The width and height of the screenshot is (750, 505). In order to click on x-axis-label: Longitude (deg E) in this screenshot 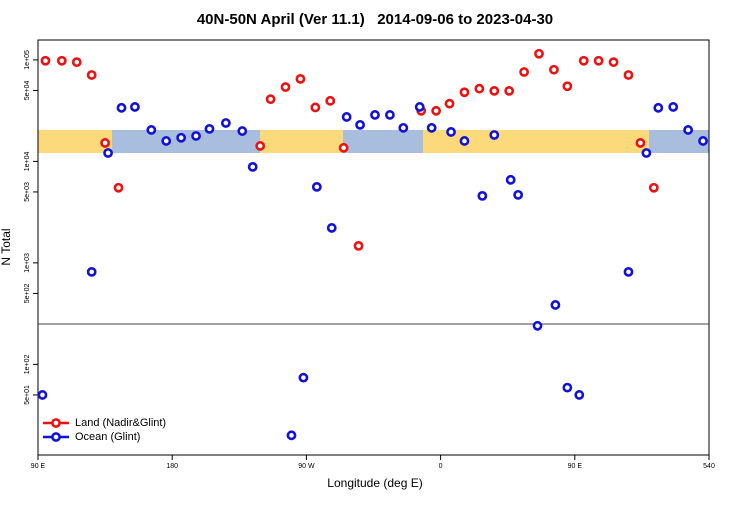, I will do `click(374, 483)`.